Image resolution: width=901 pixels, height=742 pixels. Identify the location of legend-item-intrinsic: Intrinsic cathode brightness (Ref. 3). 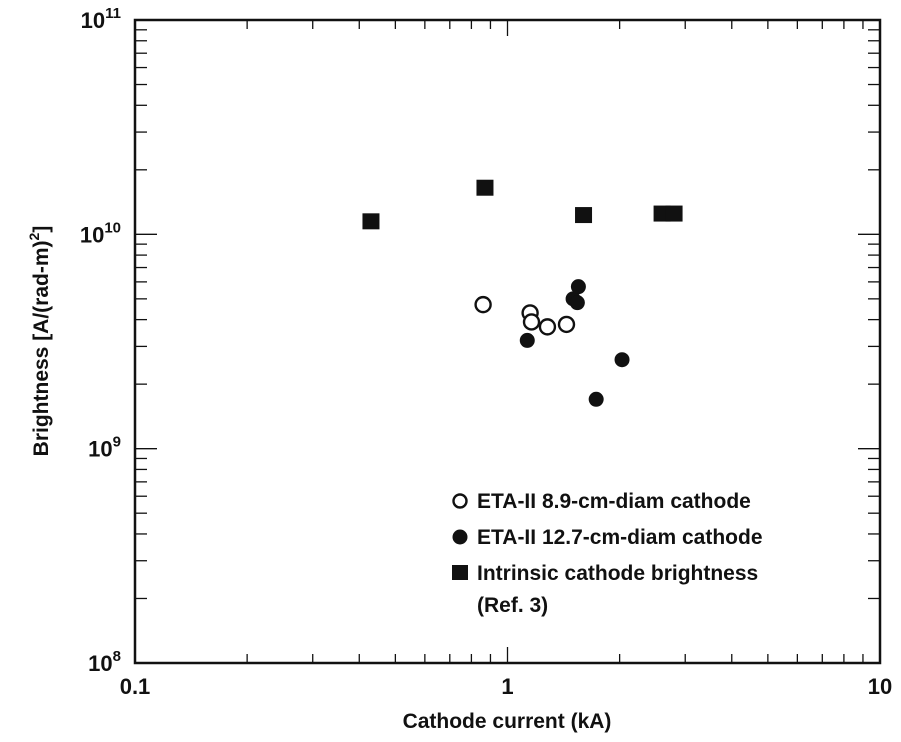
(605, 589).